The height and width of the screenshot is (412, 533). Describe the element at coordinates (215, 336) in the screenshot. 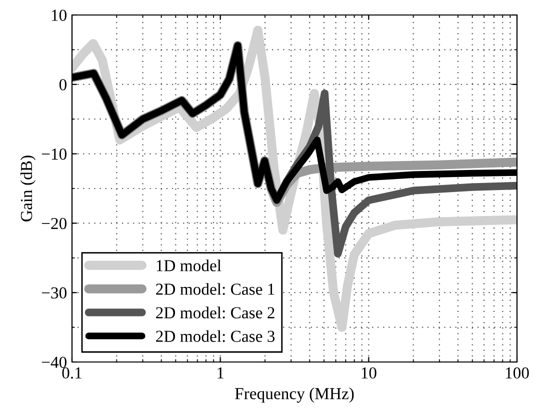

I see `legend-label: 2D model: Case 3` at that location.